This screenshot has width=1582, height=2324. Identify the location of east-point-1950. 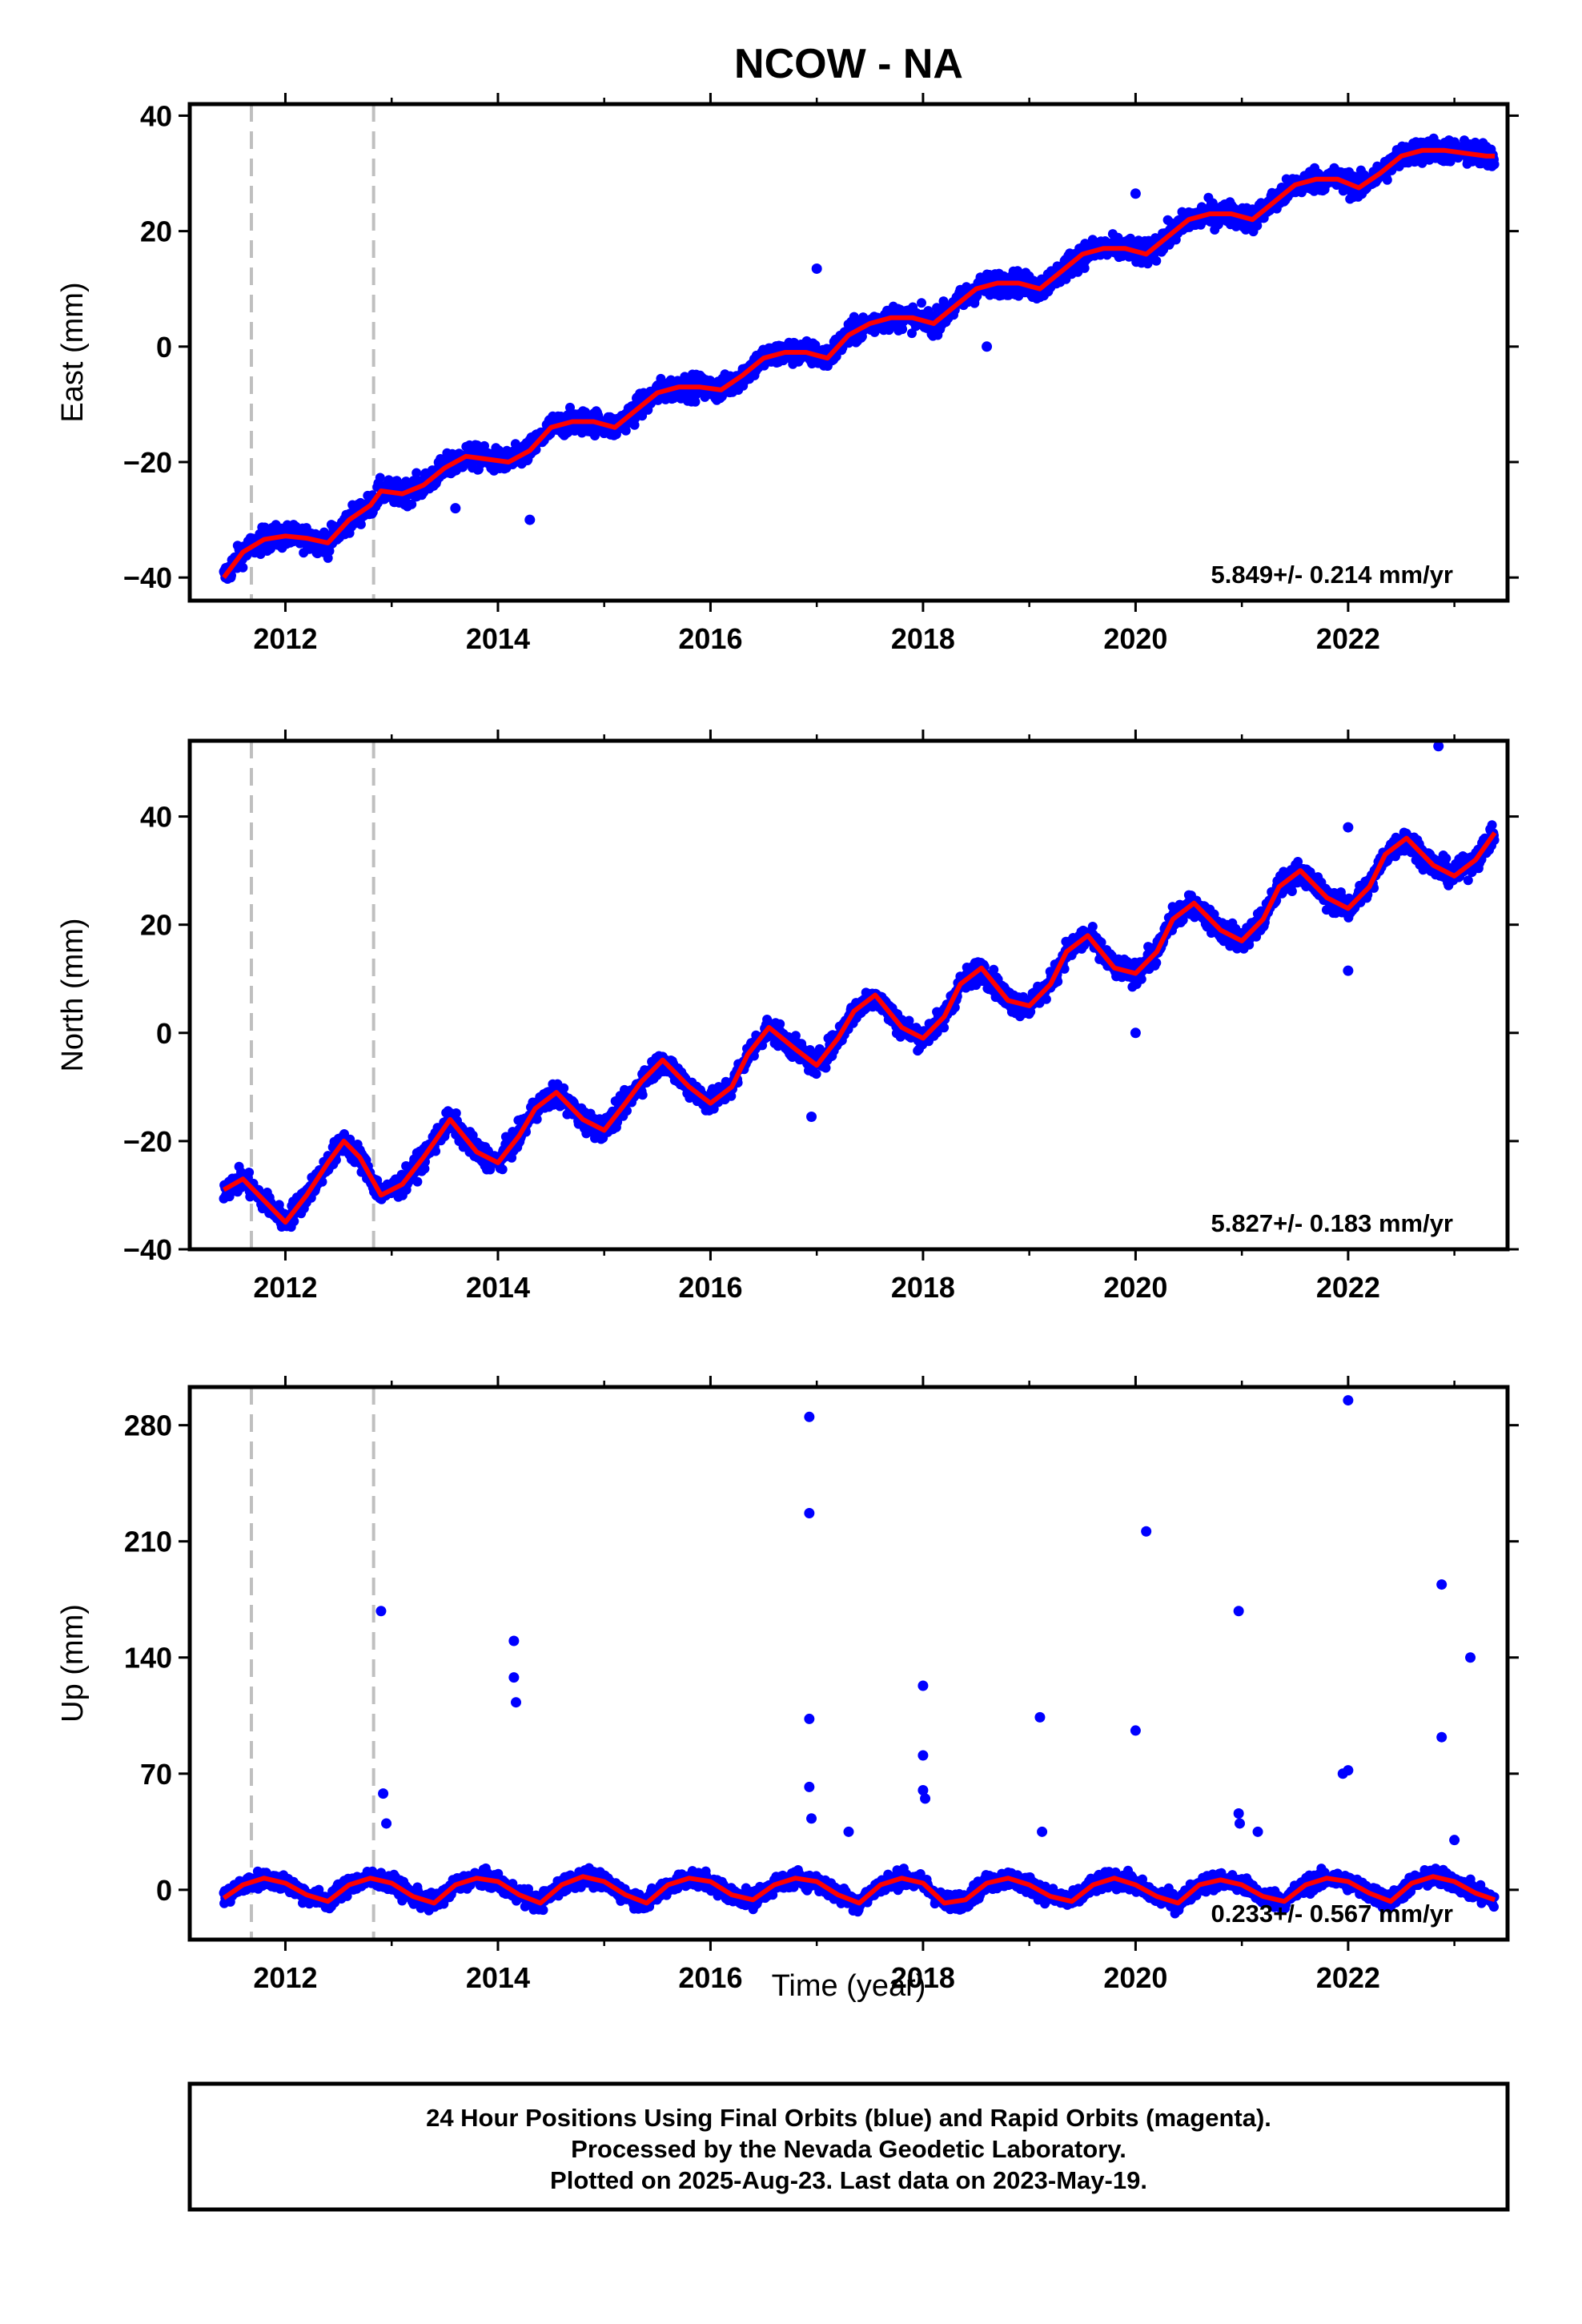
(1156, 260).